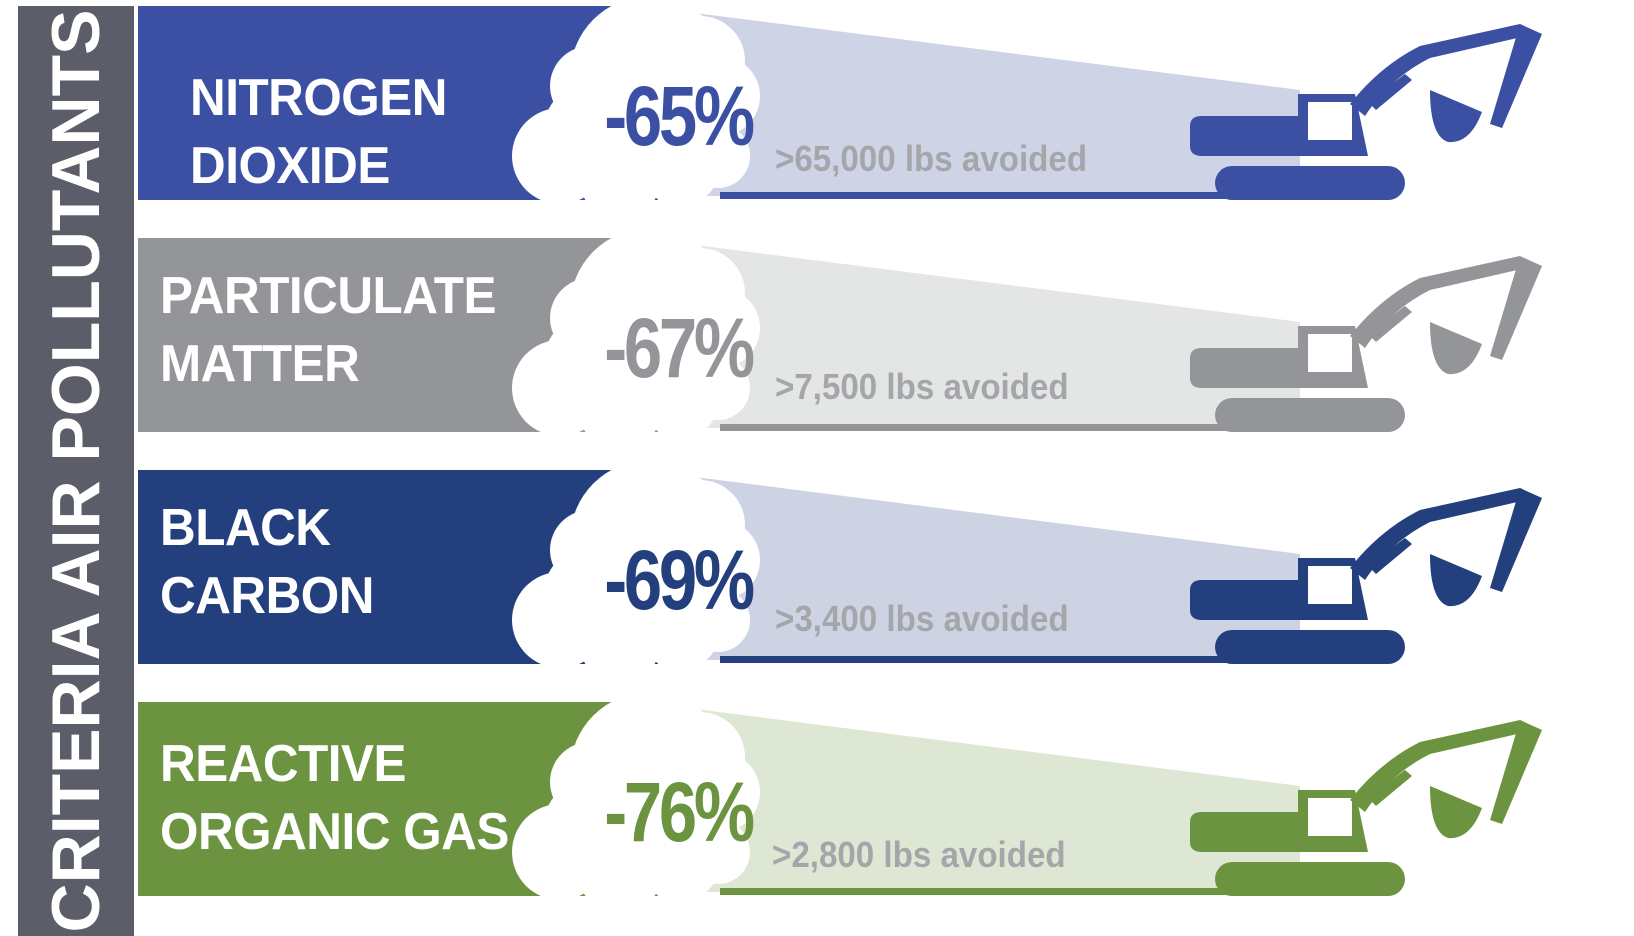  What do you see at coordinates (267, 596) in the screenshot?
I see `pollutant-label-line2: CARBON` at bounding box center [267, 596].